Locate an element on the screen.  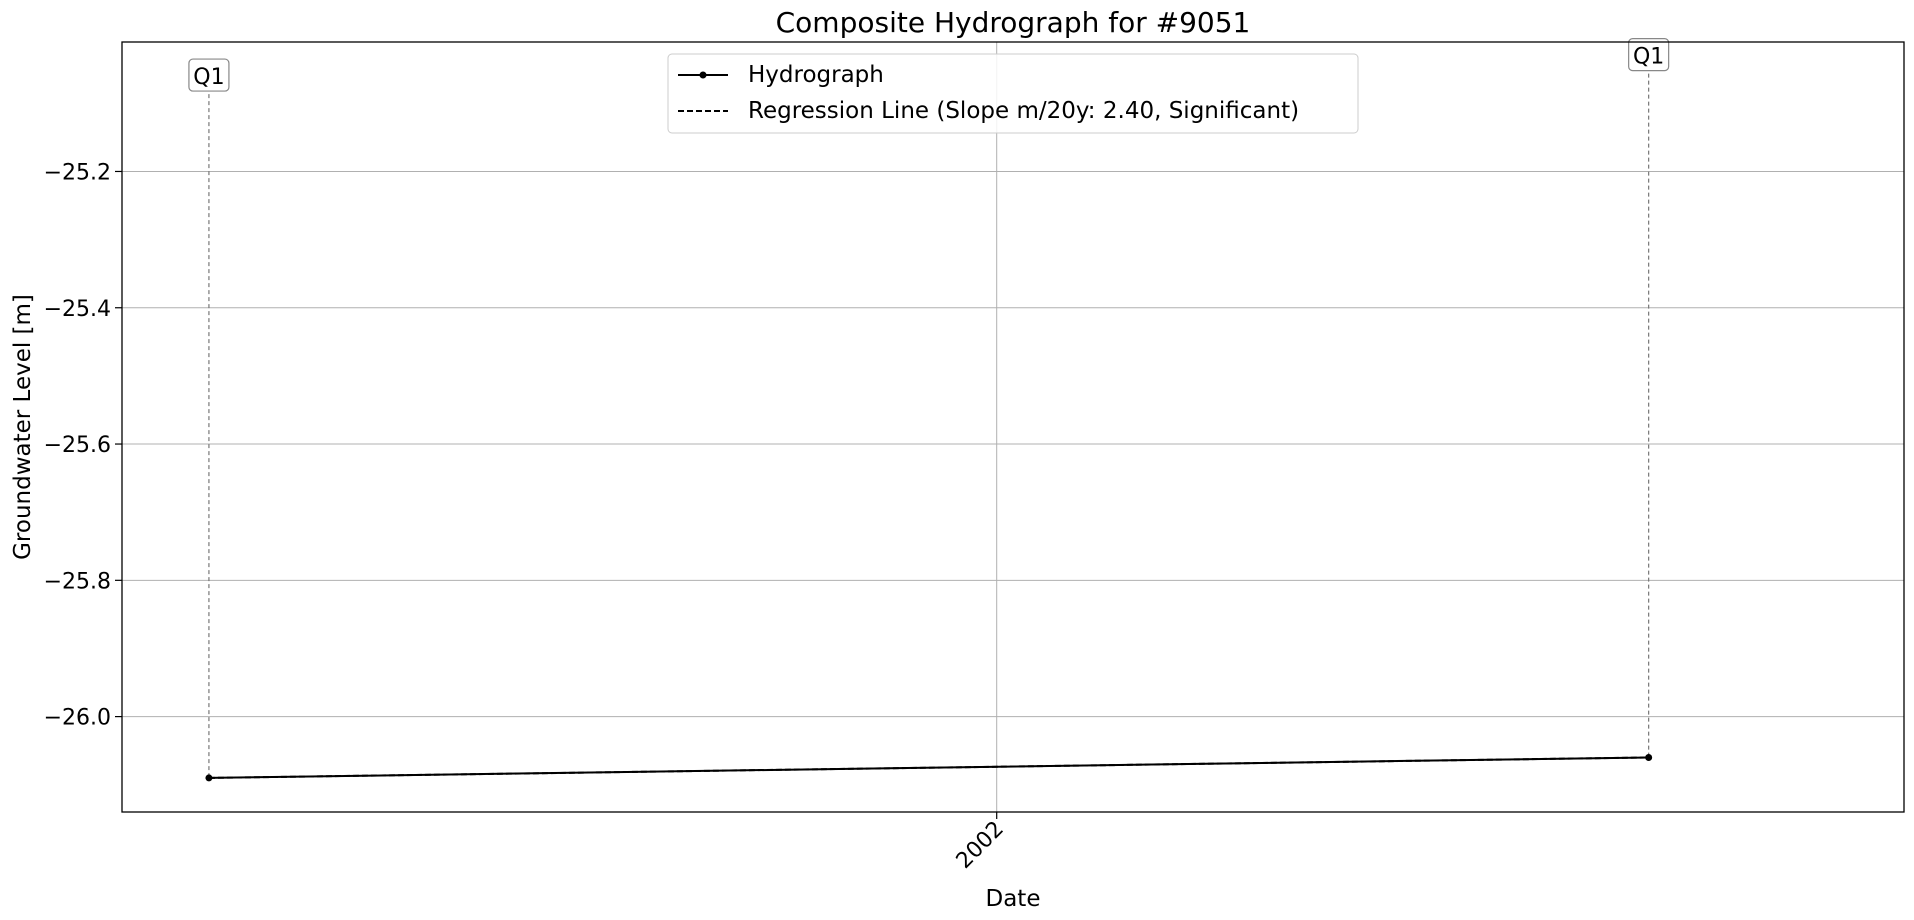
regression-line is located at coordinates (928, 767).